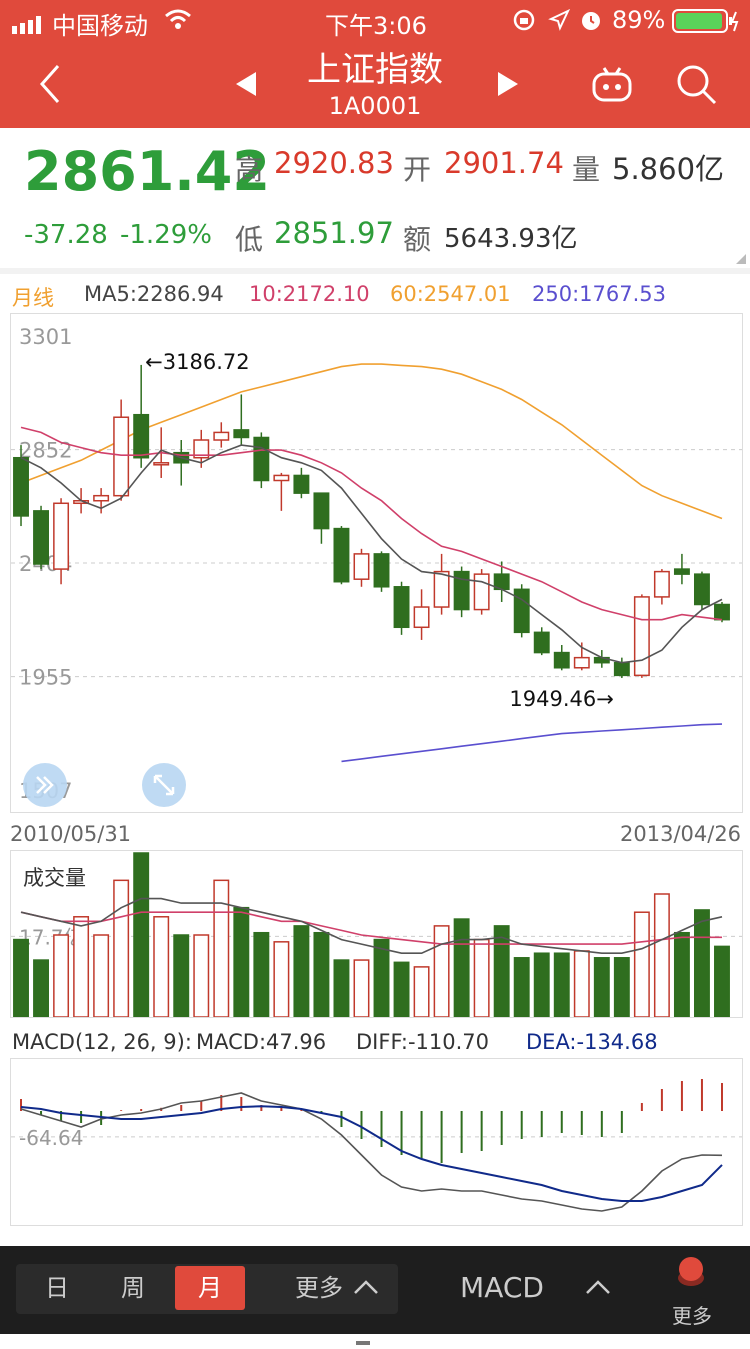 Image resolution: width=750 pixels, height=1349 pixels. I want to click on prev-arrow-icon, so click(246, 86).